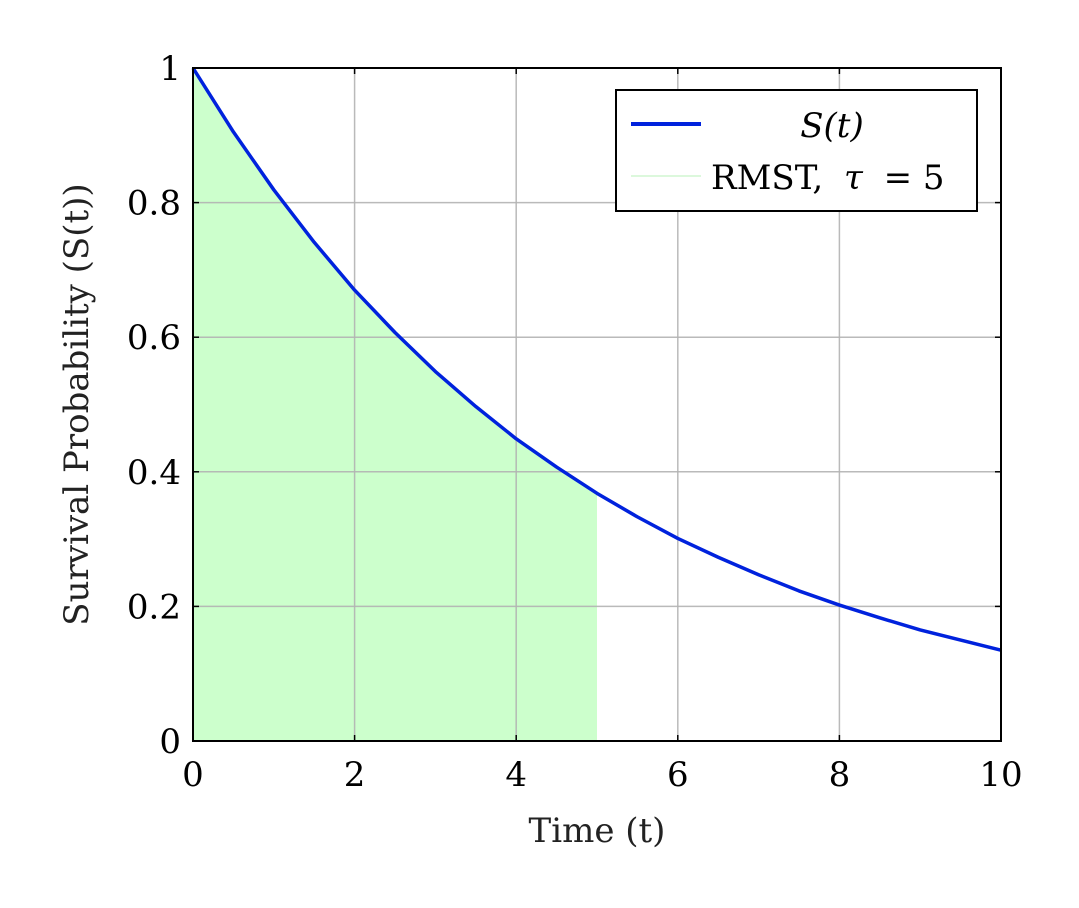  What do you see at coordinates (516, 775) in the screenshot?
I see `x-tick-label: 4` at bounding box center [516, 775].